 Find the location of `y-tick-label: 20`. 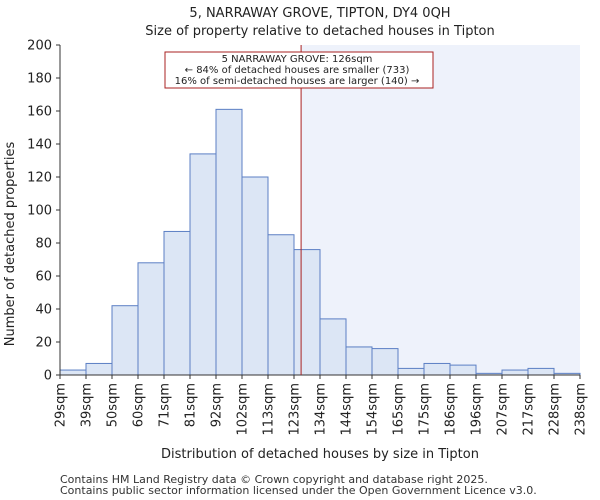

y-tick-label: 20 is located at coordinates (43, 343).